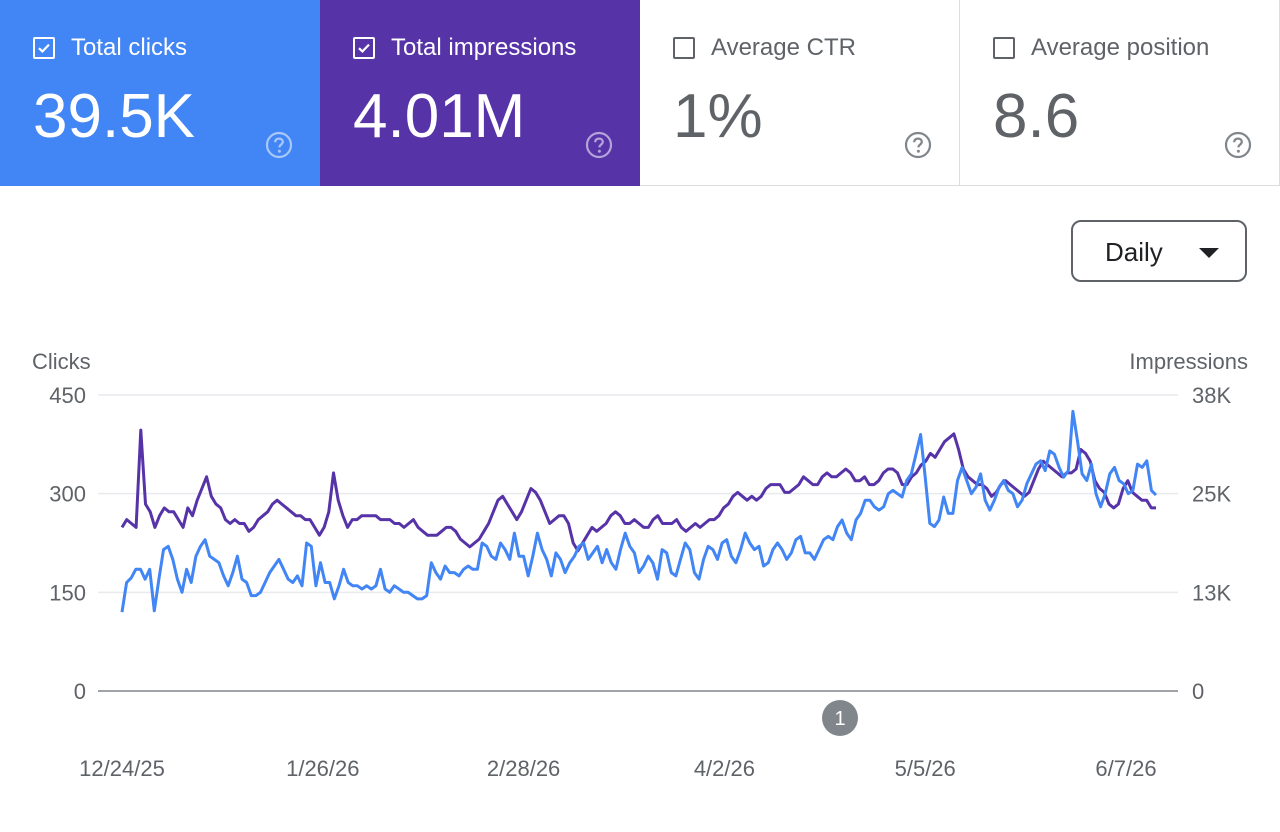 This screenshot has width=1280, height=832. I want to click on x-tick-label: 2/28/26, so click(523, 768).